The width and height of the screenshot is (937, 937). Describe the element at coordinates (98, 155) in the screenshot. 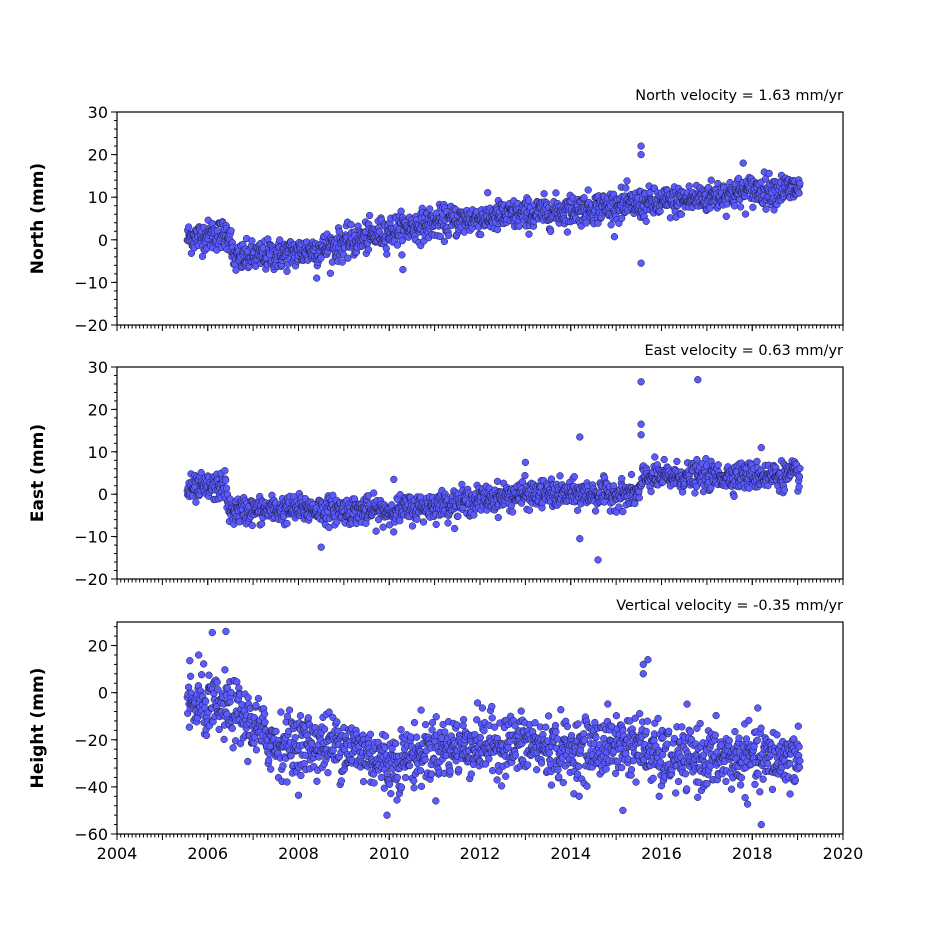

I see `y-tick-label: 20` at that location.